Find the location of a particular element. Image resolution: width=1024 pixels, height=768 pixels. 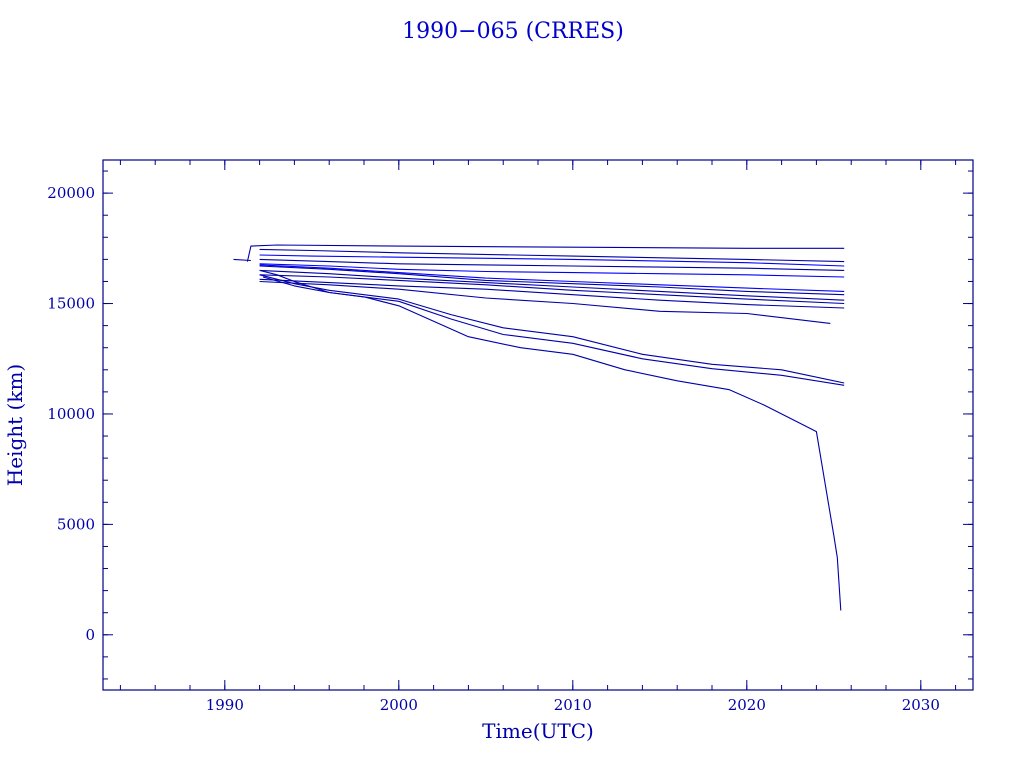

x-tick-label: 1990 is located at coordinates (225, 705).